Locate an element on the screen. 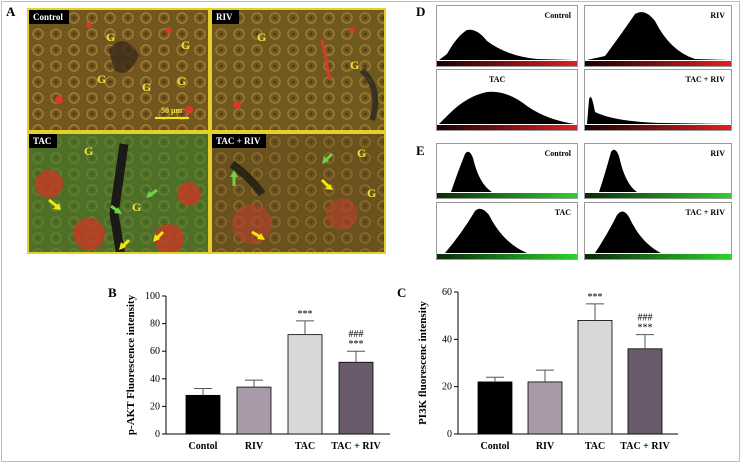  micrograph-tac-riv-image is located at coordinates (298, 193).